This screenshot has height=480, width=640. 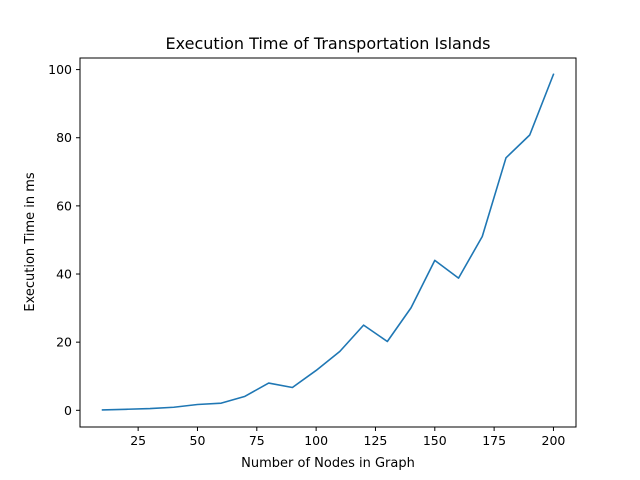 I want to click on x-tick-label: 150, so click(x=435, y=440).